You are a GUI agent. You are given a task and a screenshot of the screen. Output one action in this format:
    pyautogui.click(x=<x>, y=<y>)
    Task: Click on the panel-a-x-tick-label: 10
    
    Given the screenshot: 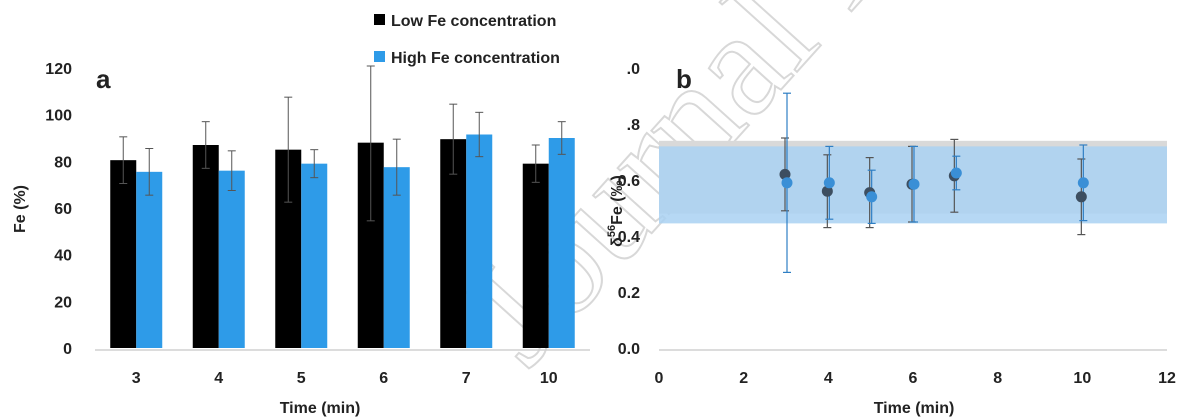 What is the action you would take?
    pyautogui.click(x=549, y=378)
    